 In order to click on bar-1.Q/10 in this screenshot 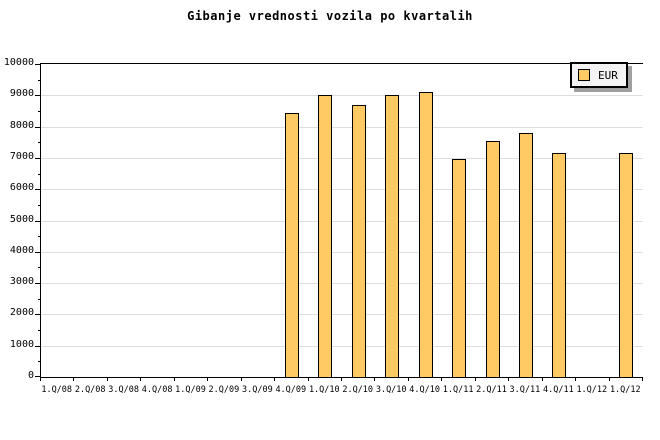, I will do `click(325, 236)`.